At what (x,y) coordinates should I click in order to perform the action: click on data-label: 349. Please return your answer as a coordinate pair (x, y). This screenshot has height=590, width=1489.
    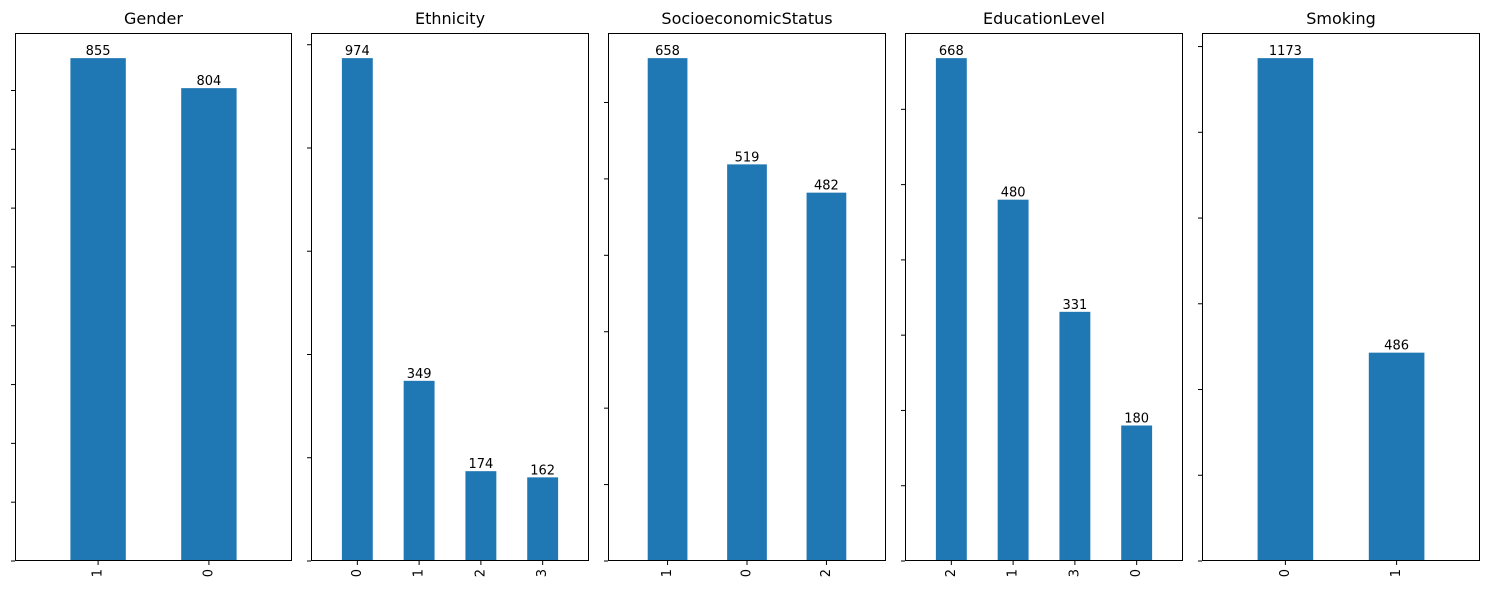
    Looking at the image, I should click on (419, 374).